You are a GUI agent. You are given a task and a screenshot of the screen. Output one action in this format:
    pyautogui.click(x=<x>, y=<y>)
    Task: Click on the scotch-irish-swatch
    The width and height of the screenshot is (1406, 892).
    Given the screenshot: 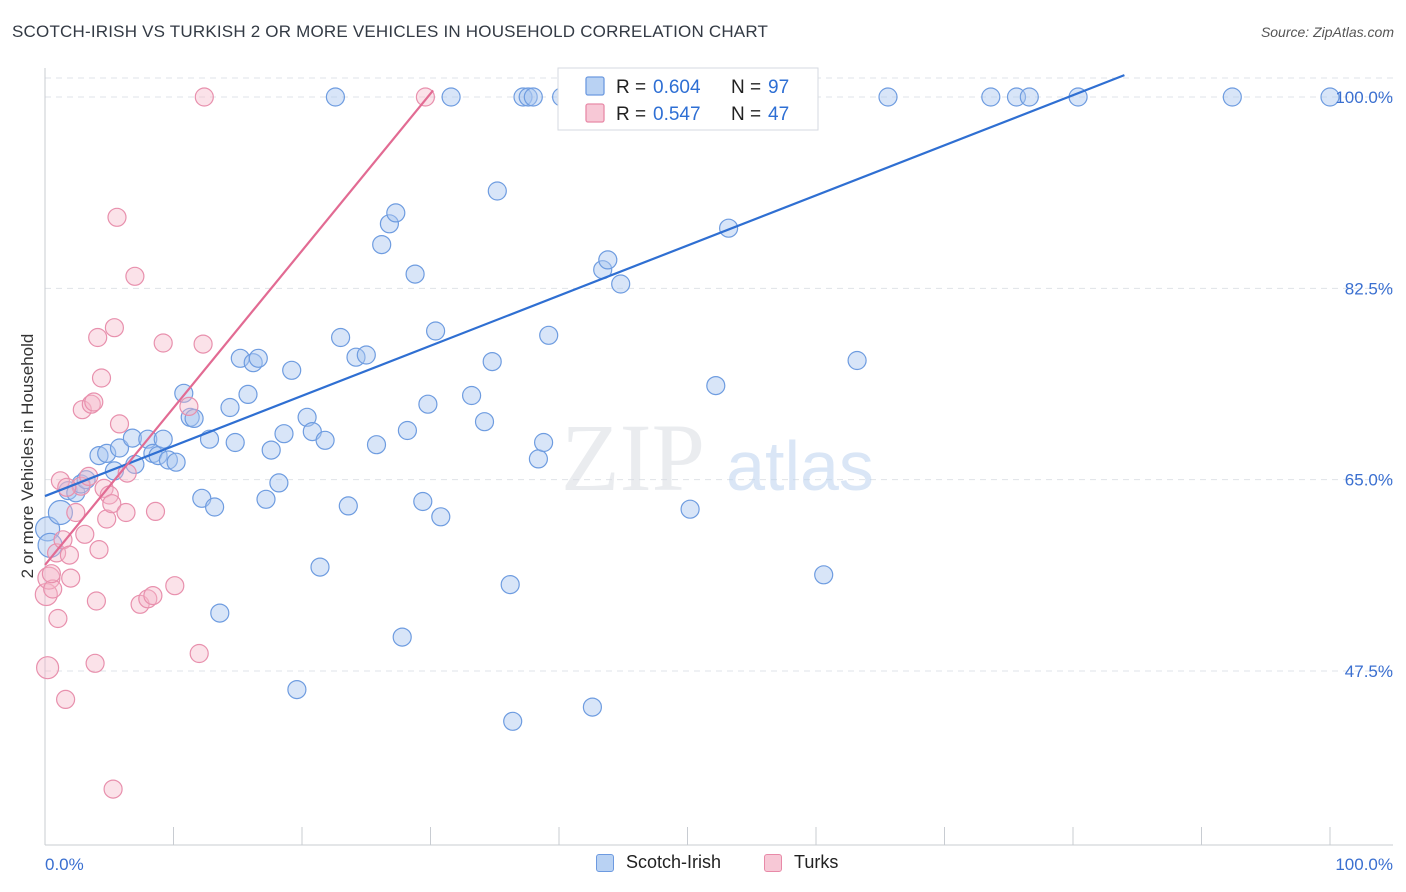 What is the action you would take?
    pyautogui.click(x=605, y=862)
    